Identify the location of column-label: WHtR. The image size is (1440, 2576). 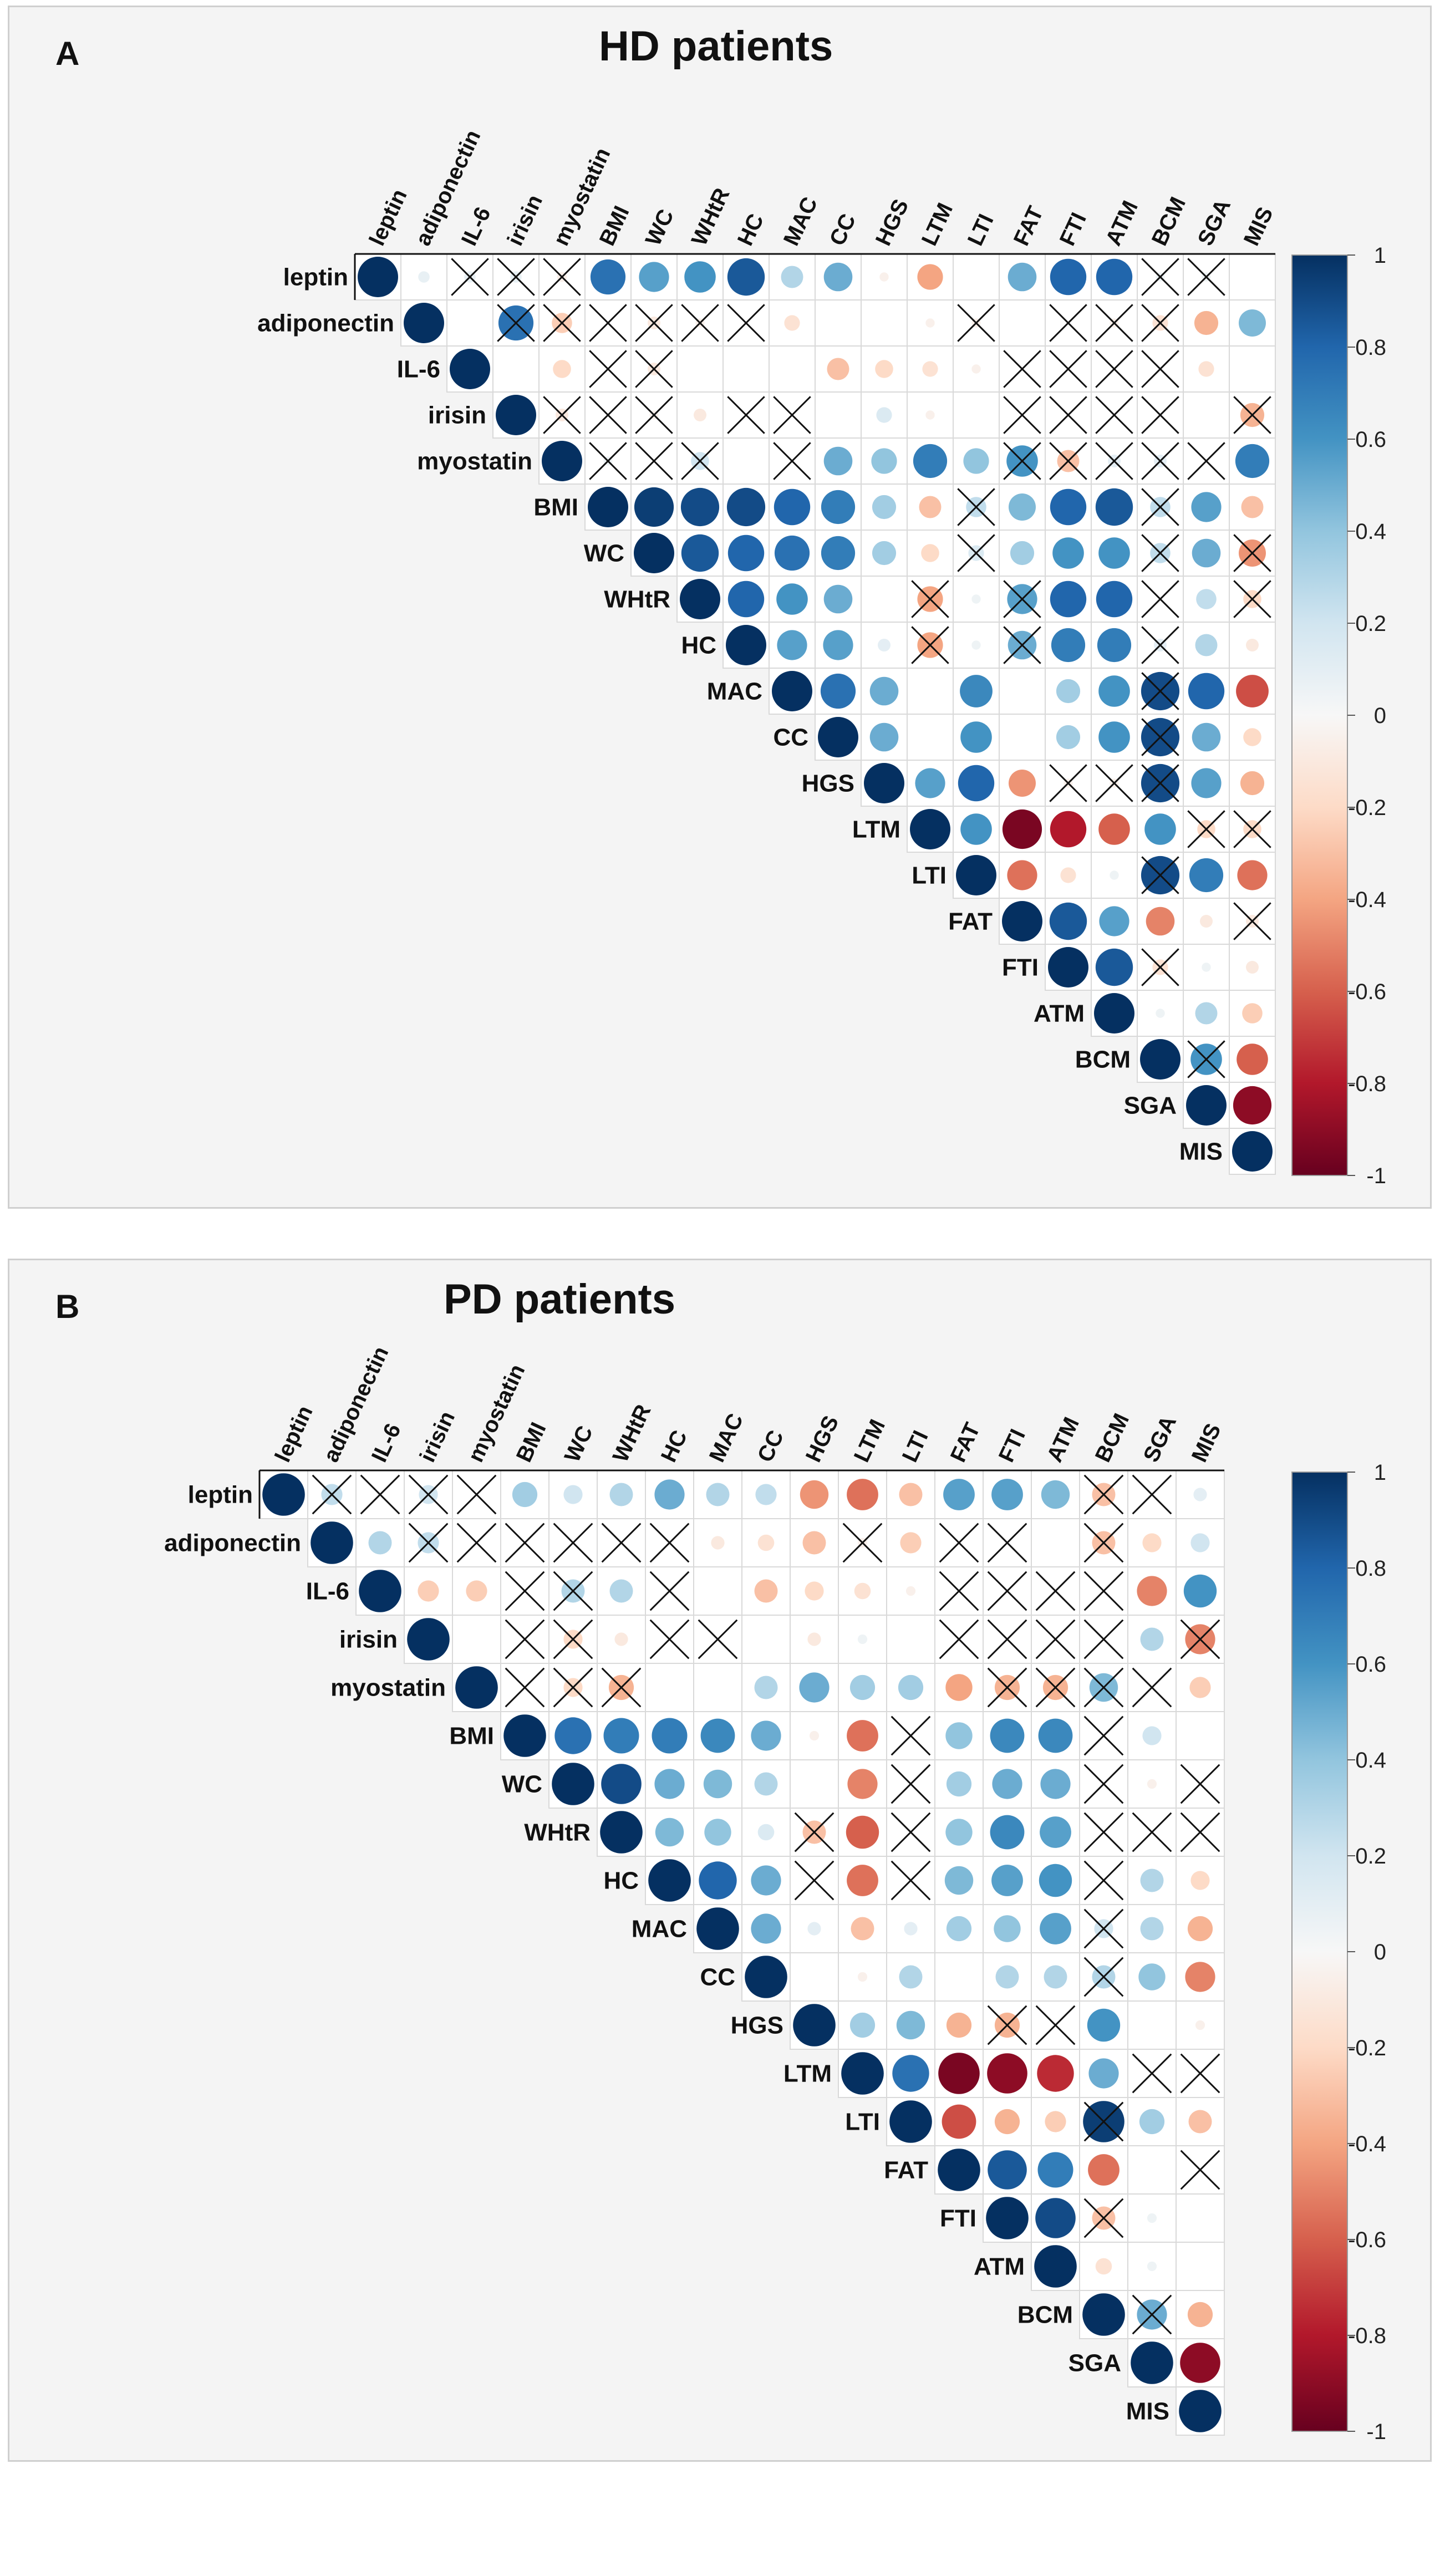
(711, 217).